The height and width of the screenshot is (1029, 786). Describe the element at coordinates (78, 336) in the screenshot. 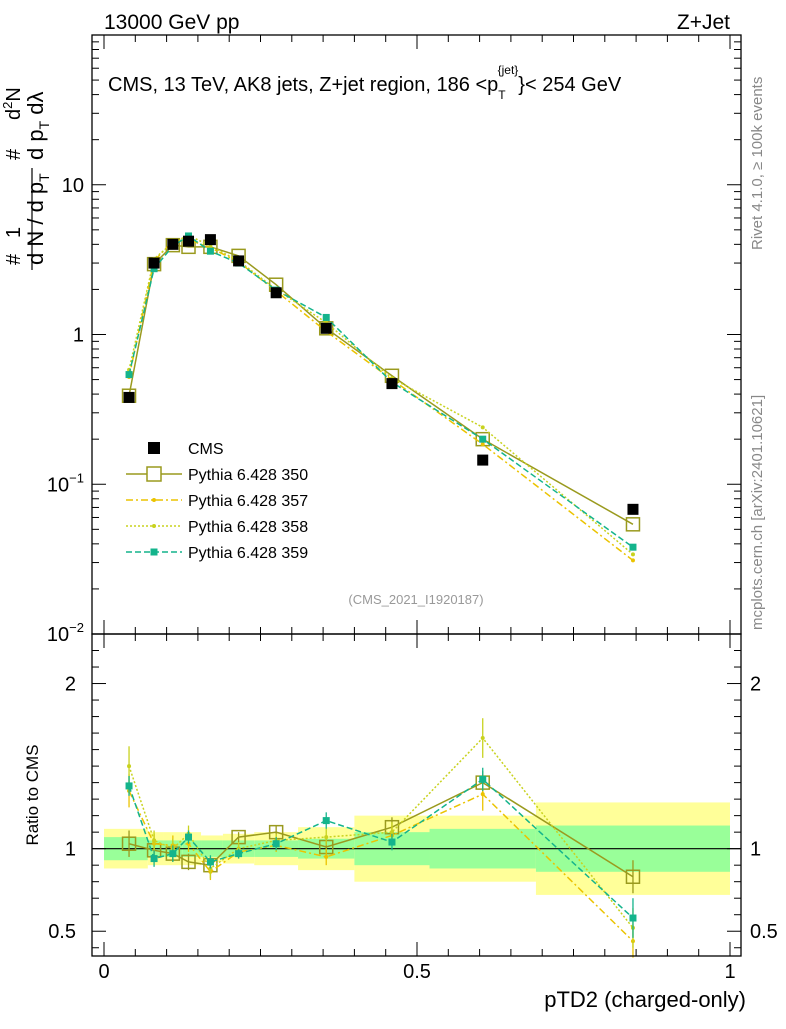

I see `y-tick-label-main: 1` at that location.